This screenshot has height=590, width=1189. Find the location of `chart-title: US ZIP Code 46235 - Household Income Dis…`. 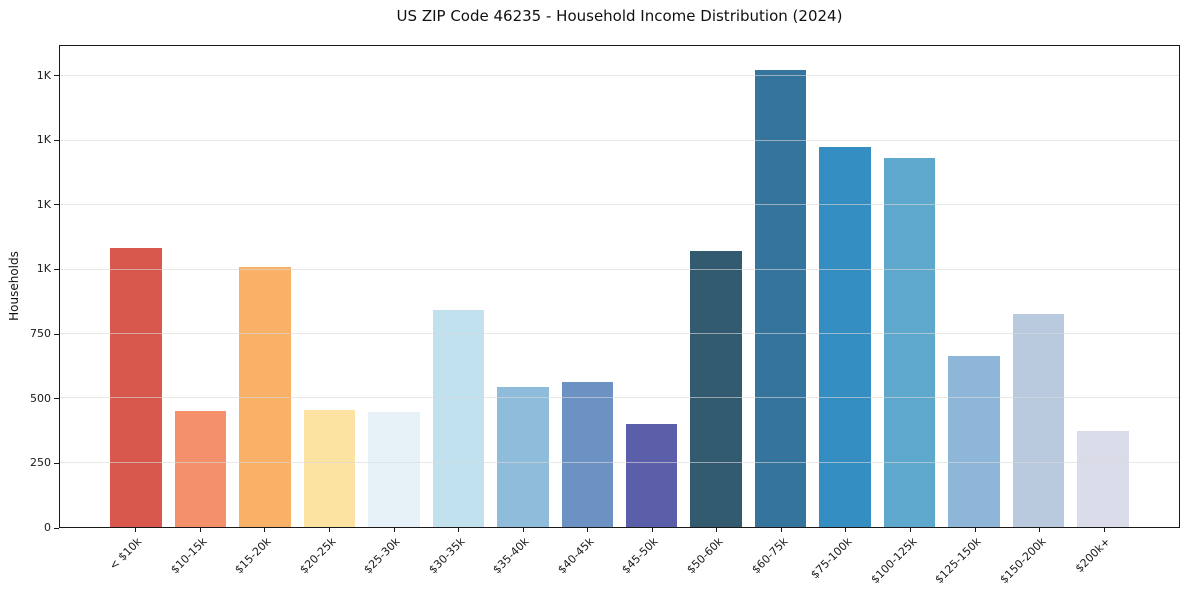

chart-title: US ZIP Code 46235 - Household Income Dis… is located at coordinates (619, 16).